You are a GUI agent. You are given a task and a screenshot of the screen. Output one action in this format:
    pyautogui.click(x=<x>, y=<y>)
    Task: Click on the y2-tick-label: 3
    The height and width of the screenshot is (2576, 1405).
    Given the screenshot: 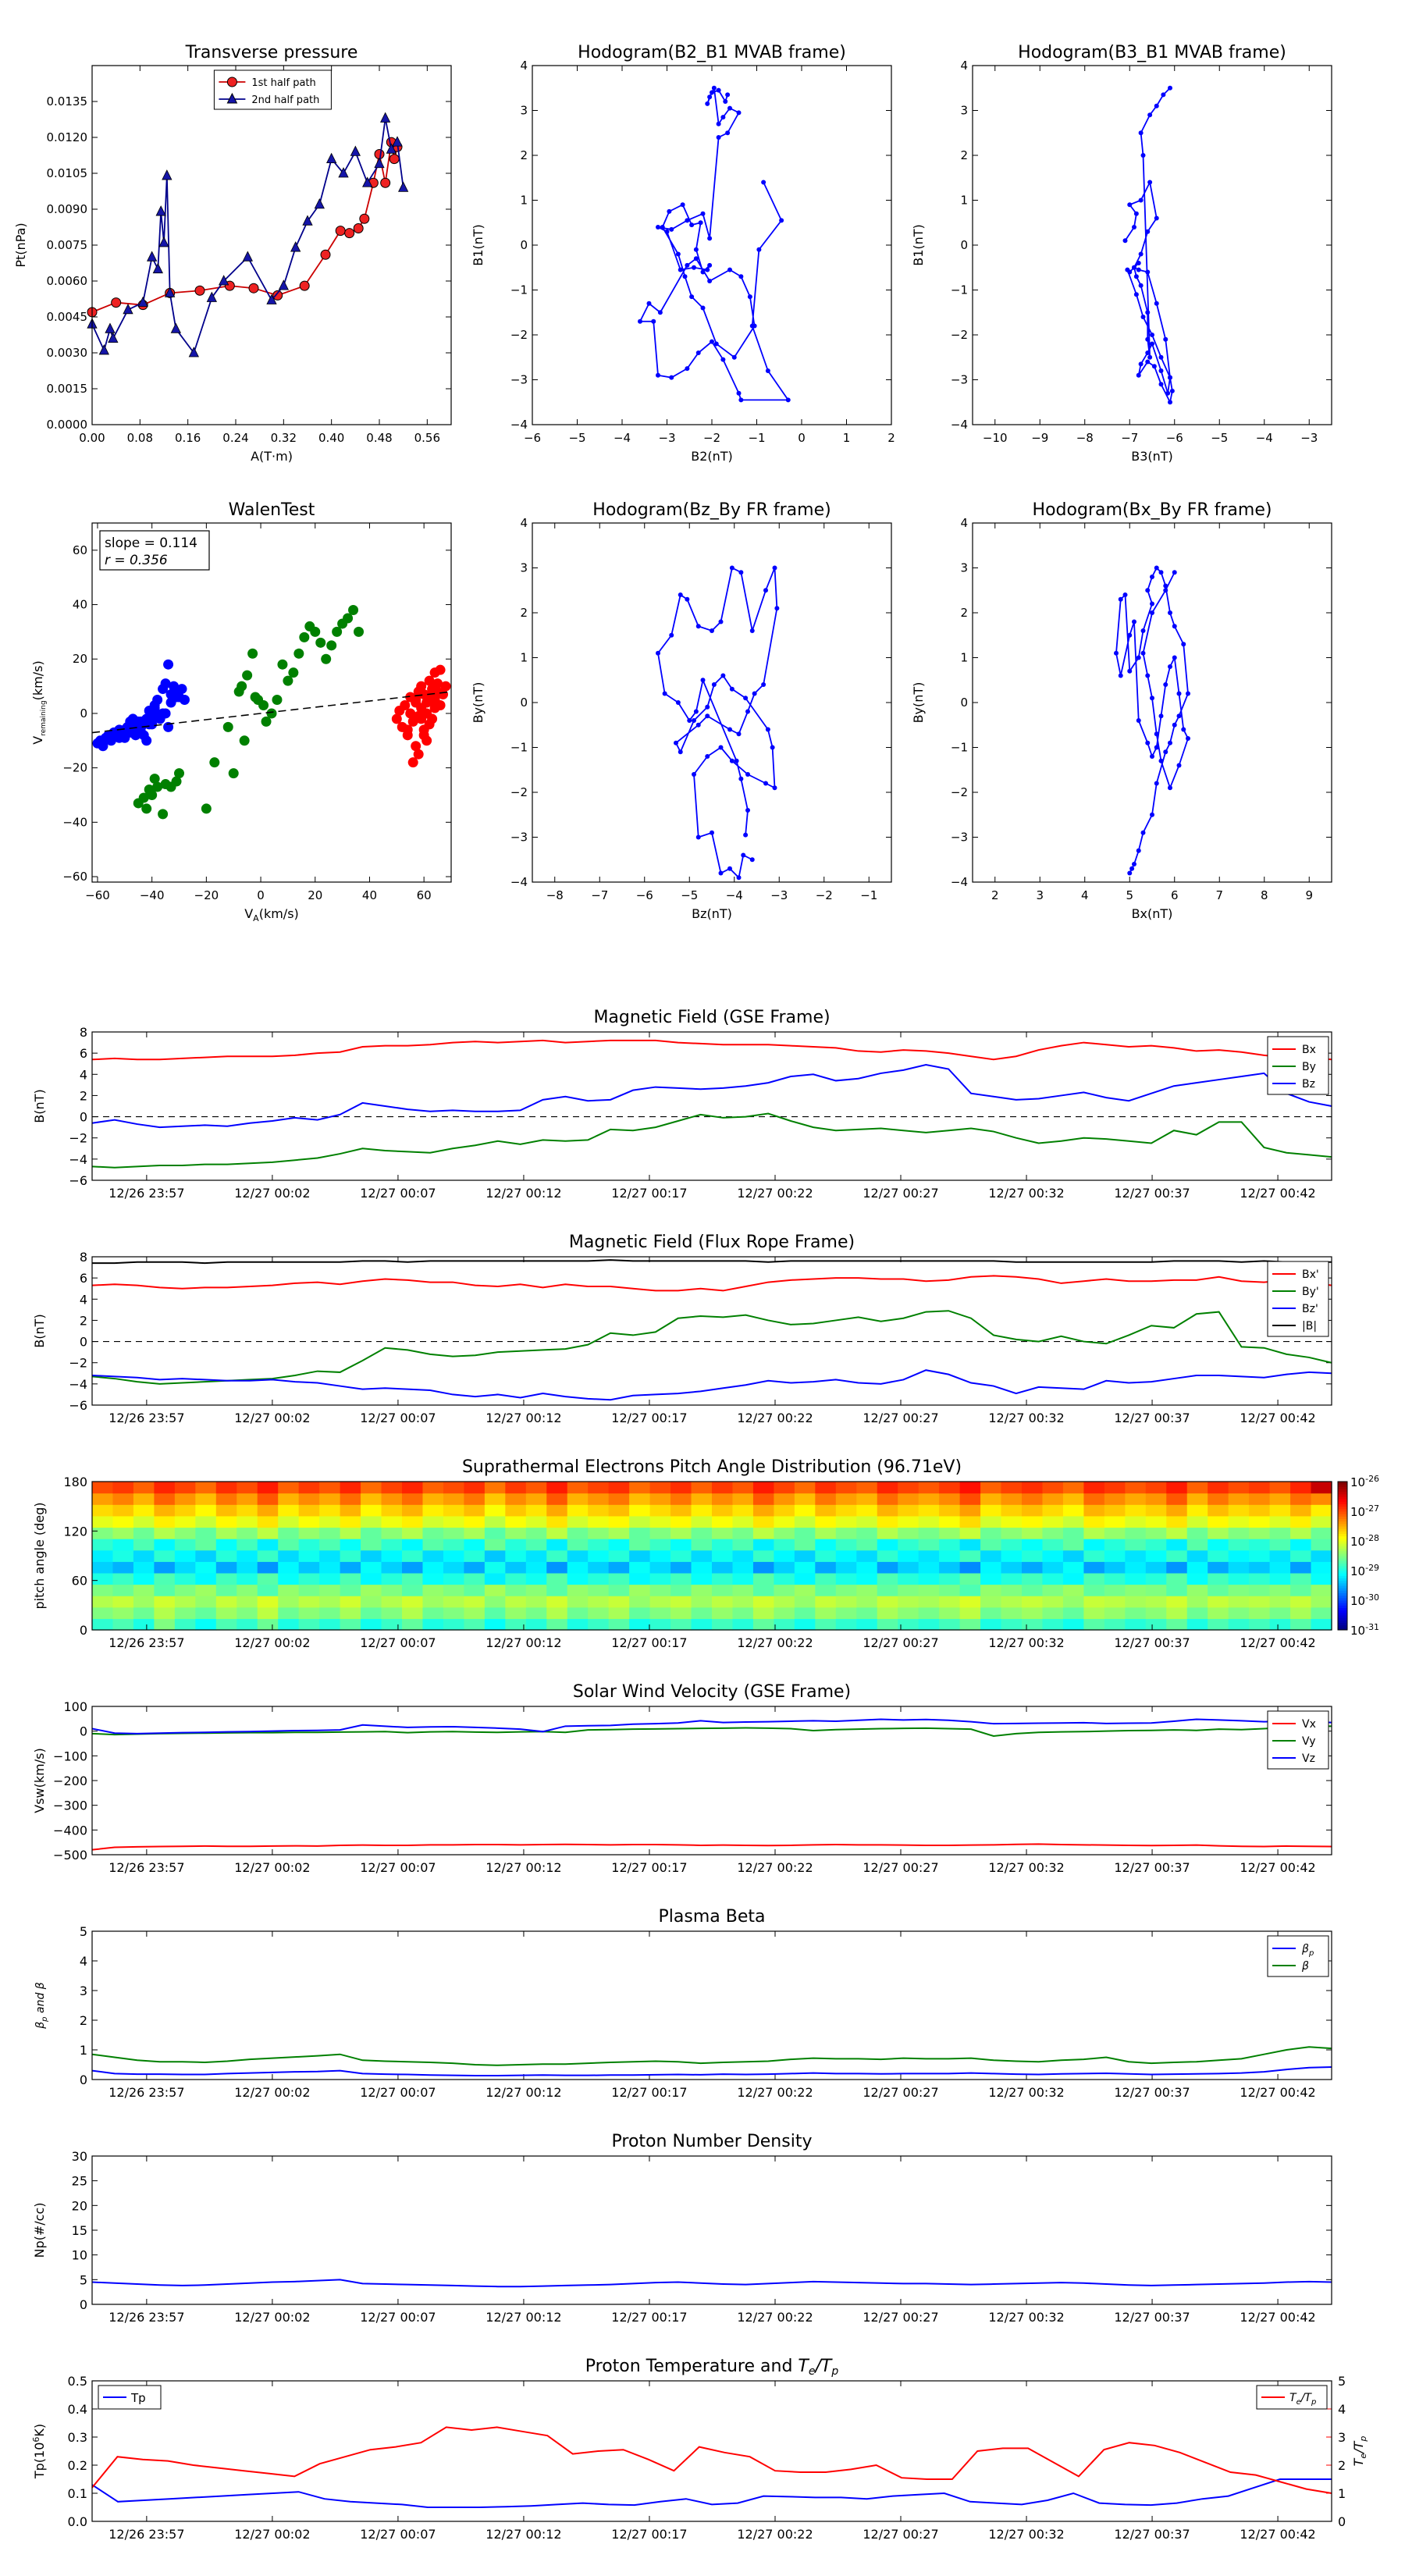 What is the action you would take?
    pyautogui.click(x=1342, y=2437)
    